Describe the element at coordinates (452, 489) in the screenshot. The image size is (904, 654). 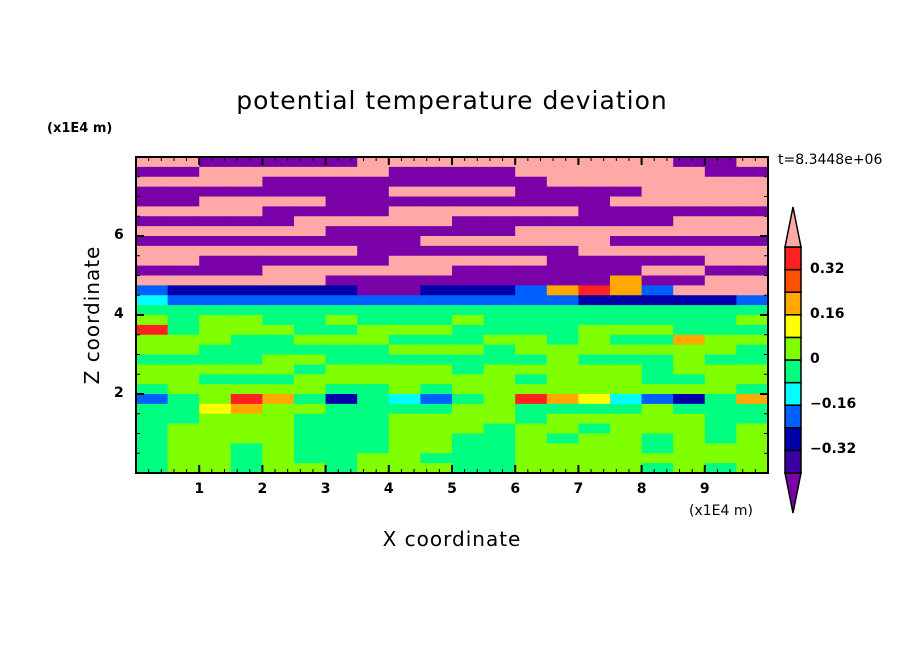
I see `x-tick-label: 5` at that location.